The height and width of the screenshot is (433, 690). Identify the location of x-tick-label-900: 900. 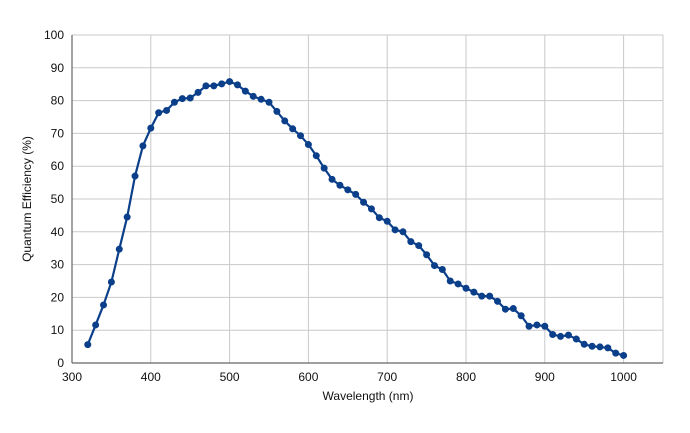
(545, 377).